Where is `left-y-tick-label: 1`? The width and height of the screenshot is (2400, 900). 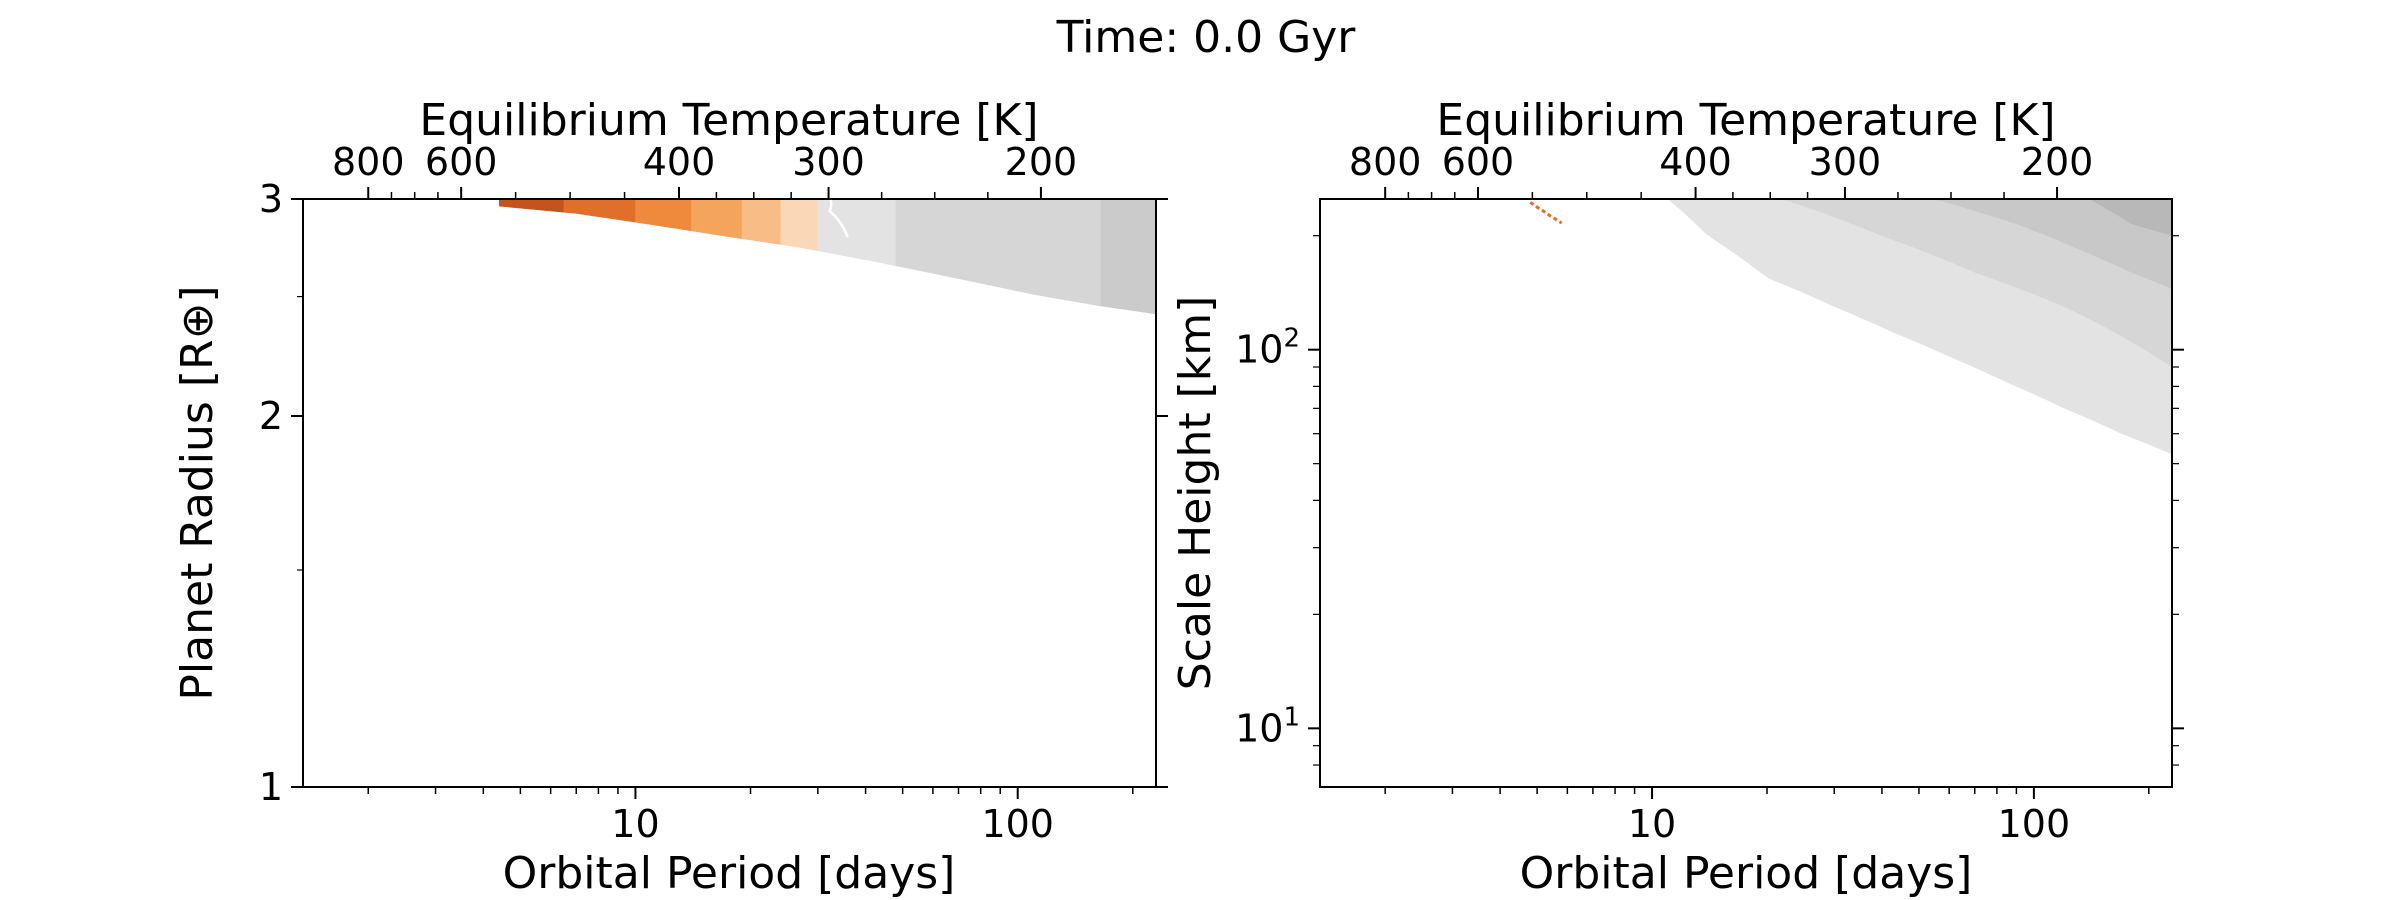 left-y-tick-label: 1 is located at coordinates (271, 787).